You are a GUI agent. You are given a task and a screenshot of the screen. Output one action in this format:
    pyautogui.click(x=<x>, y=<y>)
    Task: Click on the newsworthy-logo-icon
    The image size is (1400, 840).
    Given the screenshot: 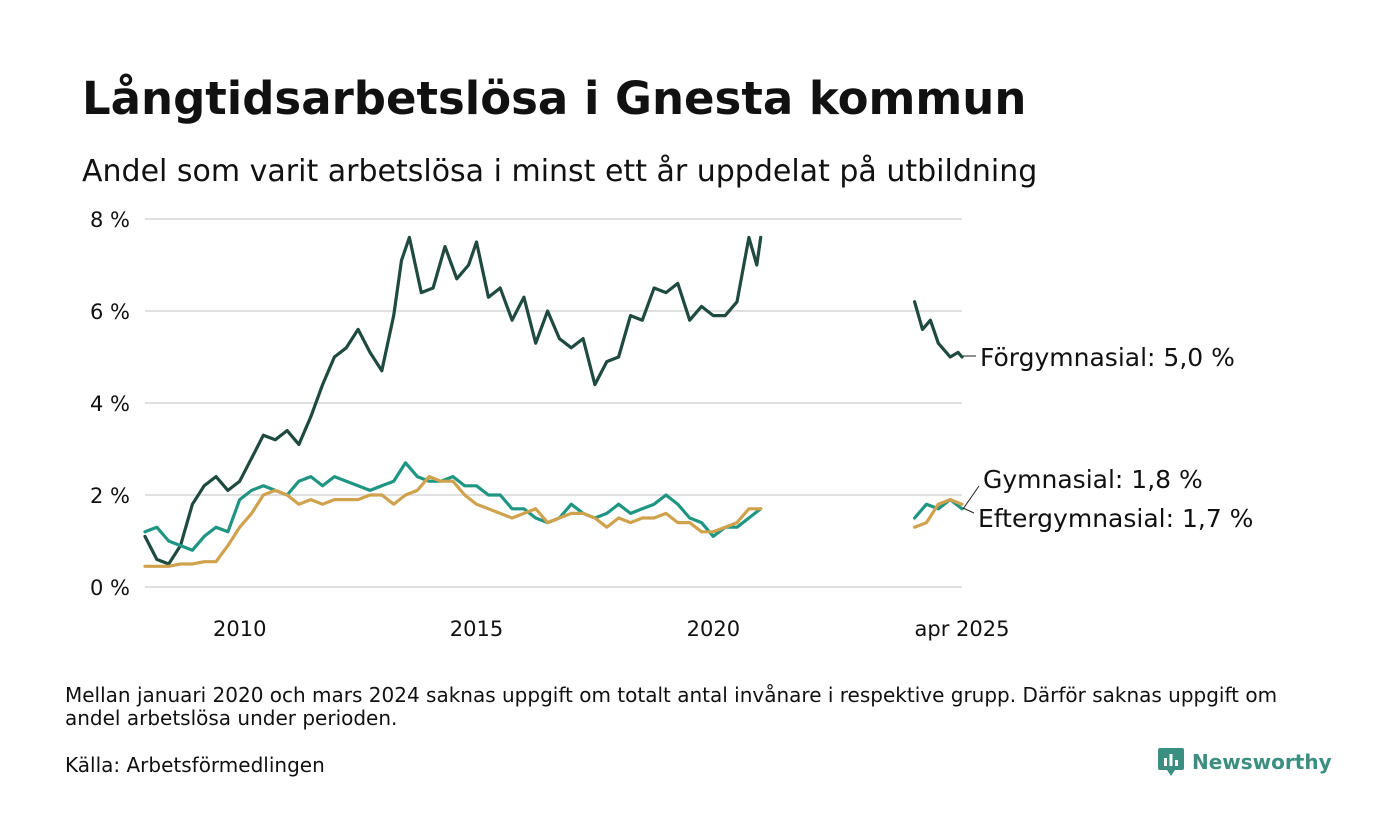 What is the action you would take?
    pyautogui.click(x=1171, y=762)
    